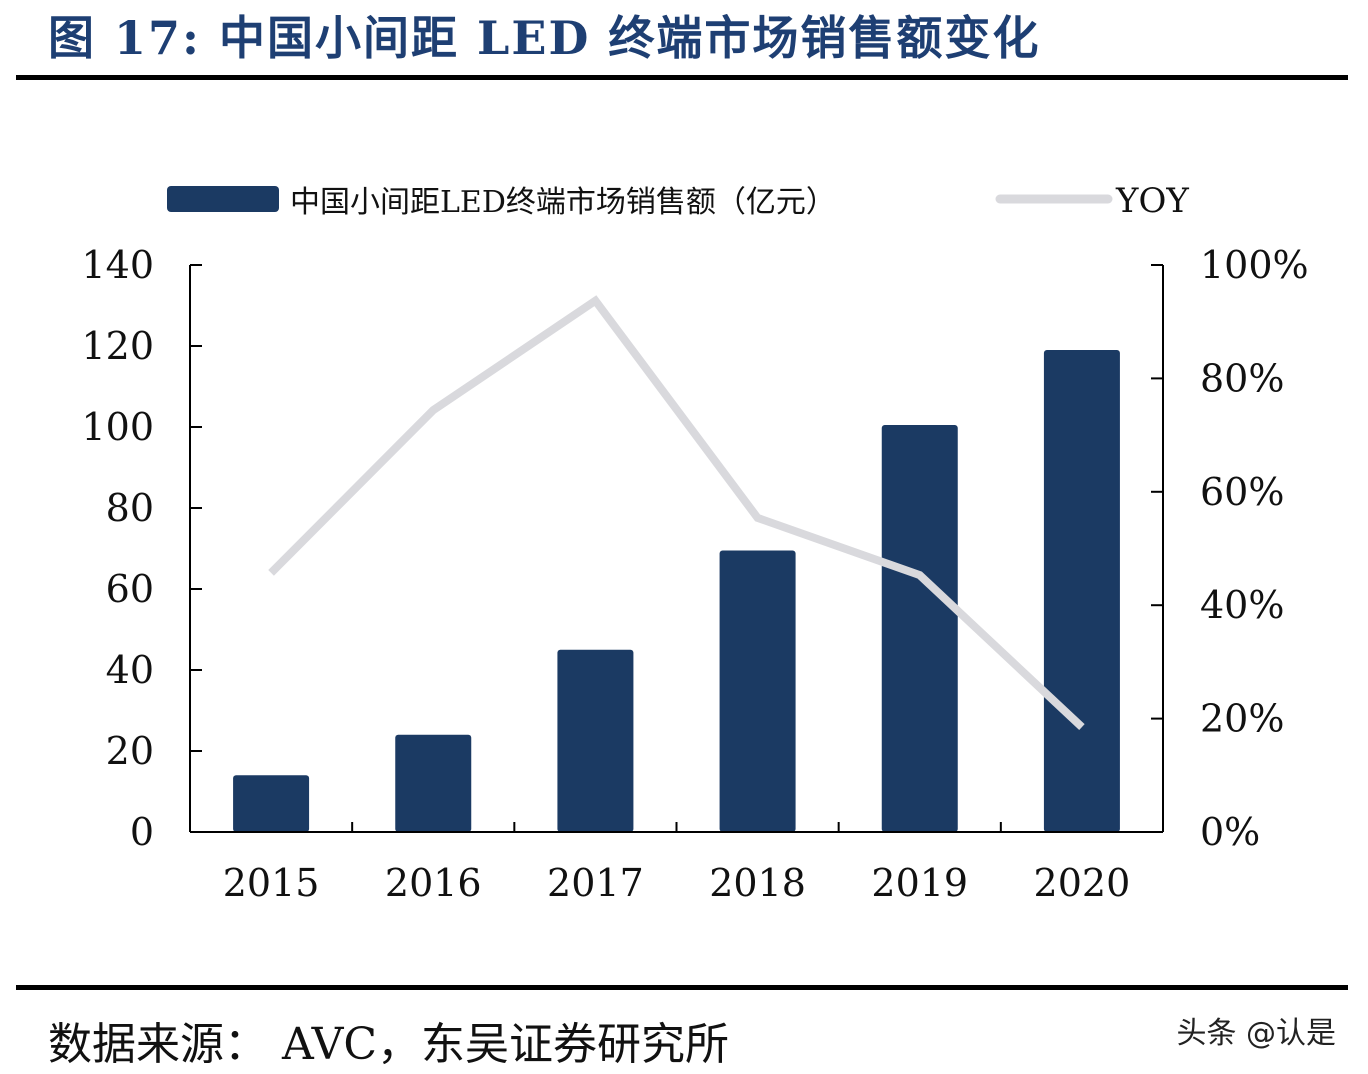 This screenshot has width=1368, height=1074. Describe the element at coordinates (1242, 719) in the screenshot. I see `right-tick-label: 20%` at that location.